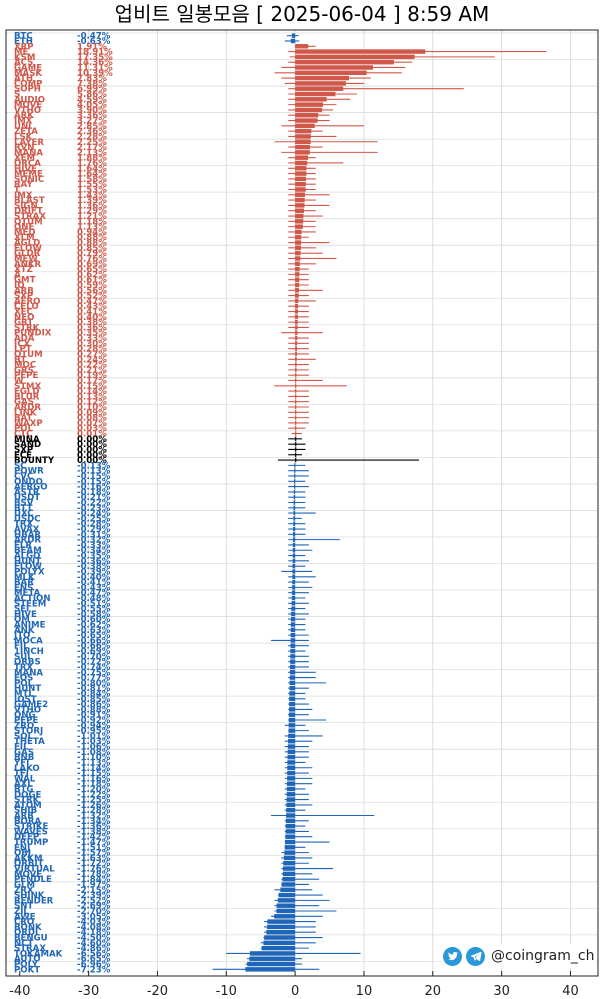 Image resolution: width=604 pixels, height=999 pixels. I want to click on symbol-label: GAS, so click(24, 403).